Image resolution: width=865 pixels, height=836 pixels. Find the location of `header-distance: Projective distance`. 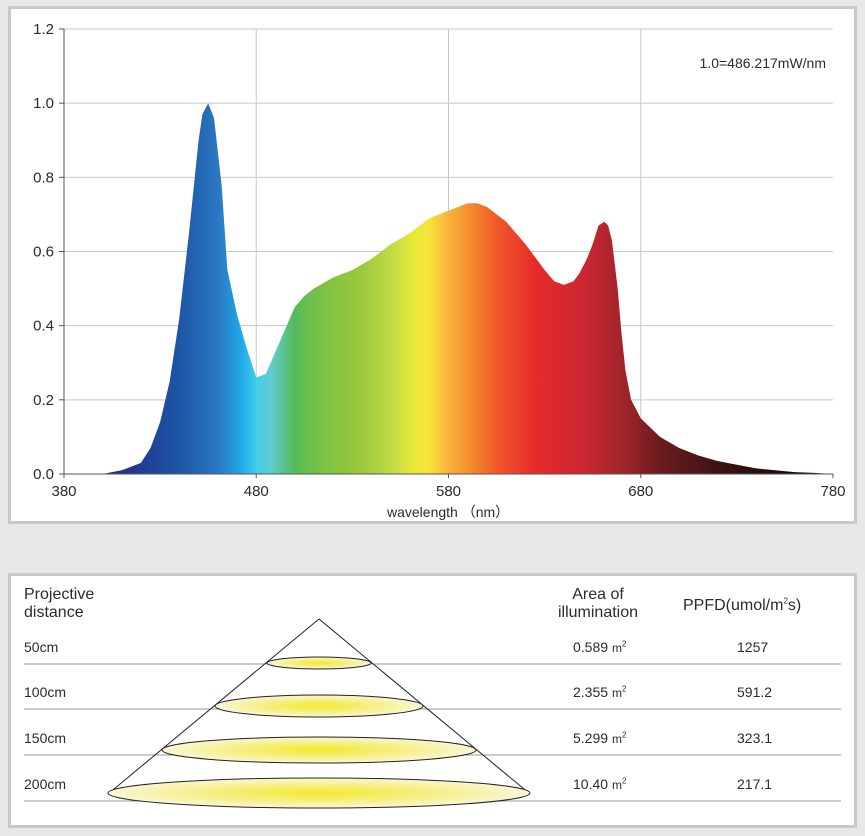

header-distance: Projective distance is located at coordinates (59, 604).